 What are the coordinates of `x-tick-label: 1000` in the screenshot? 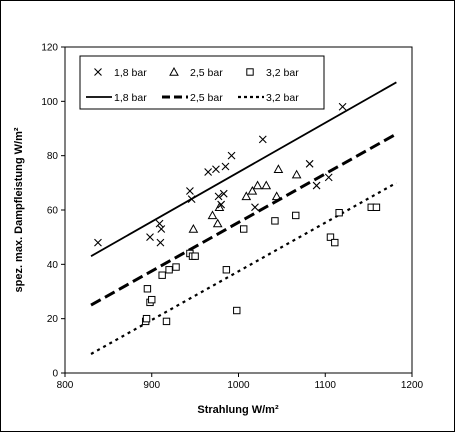 It's located at (238, 385).